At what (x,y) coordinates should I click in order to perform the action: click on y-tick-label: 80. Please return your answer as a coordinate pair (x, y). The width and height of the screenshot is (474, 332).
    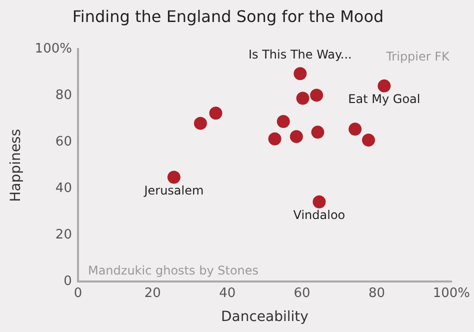
    Looking at the image, I should click on (63, 96).